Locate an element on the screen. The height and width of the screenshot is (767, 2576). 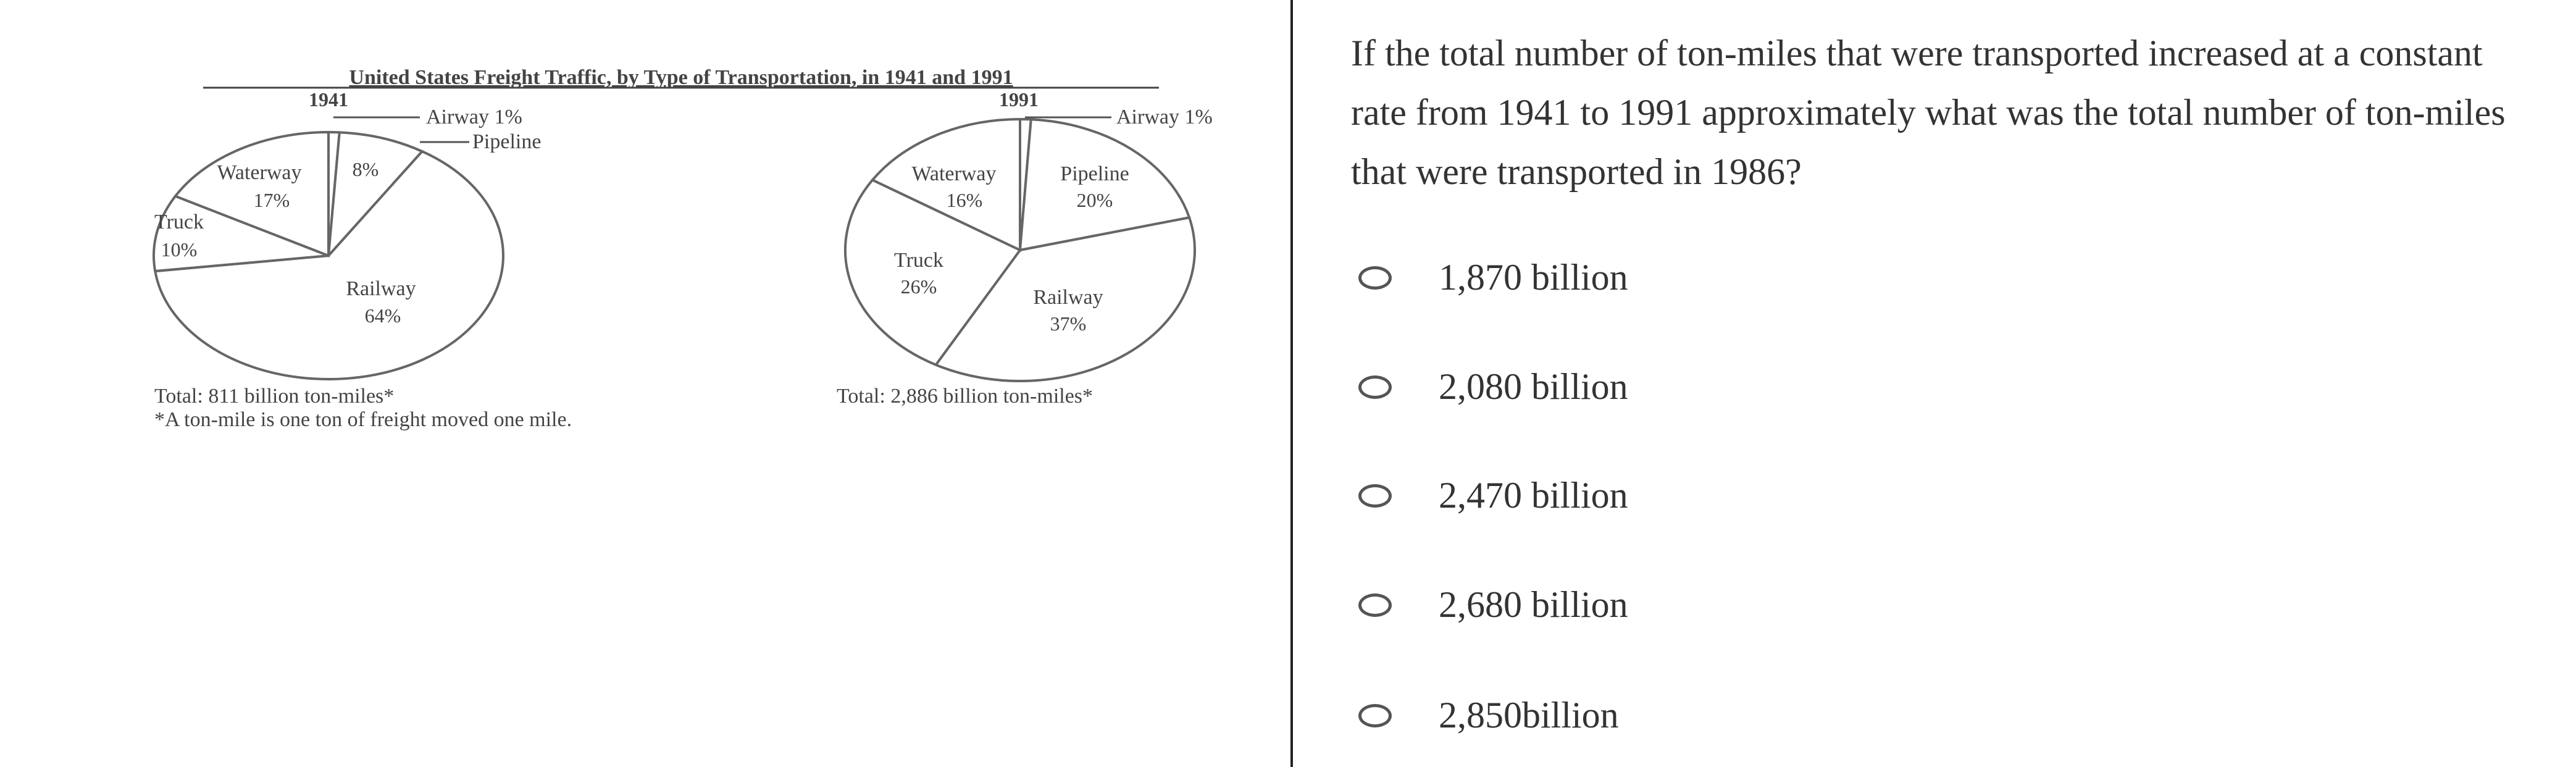
label-airway-1991: Airway 1% is located at coordinates (1164, 117).